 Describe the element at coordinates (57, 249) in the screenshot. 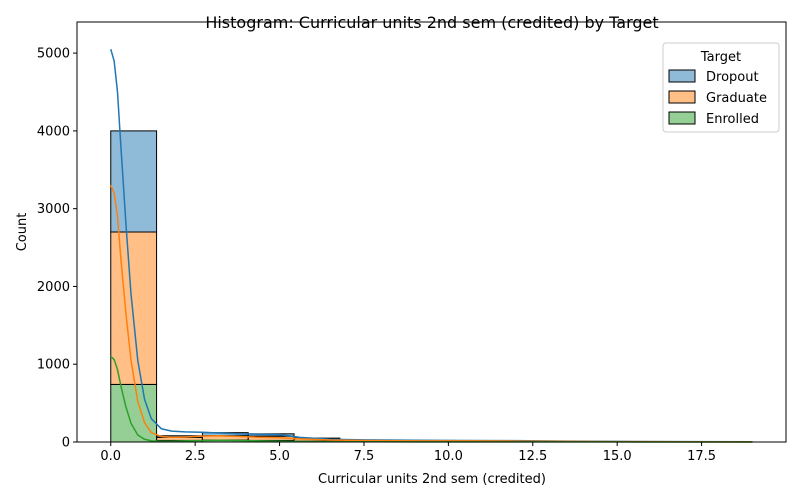

I see `y-axis: 0 1000 2000 3000 4000 5000` at that location.